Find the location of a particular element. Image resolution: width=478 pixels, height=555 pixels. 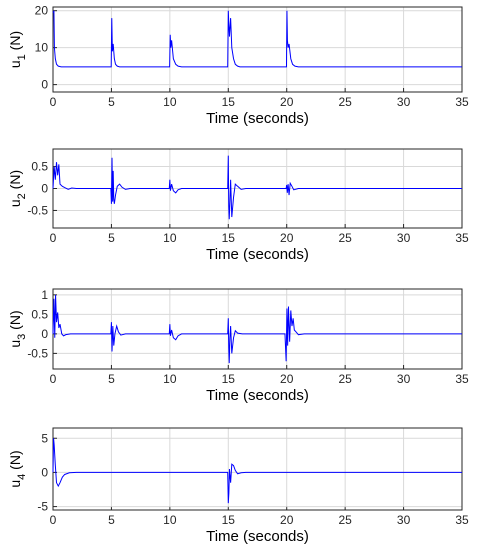

y-tick-label: 5 is located at coordinates (44, 438).